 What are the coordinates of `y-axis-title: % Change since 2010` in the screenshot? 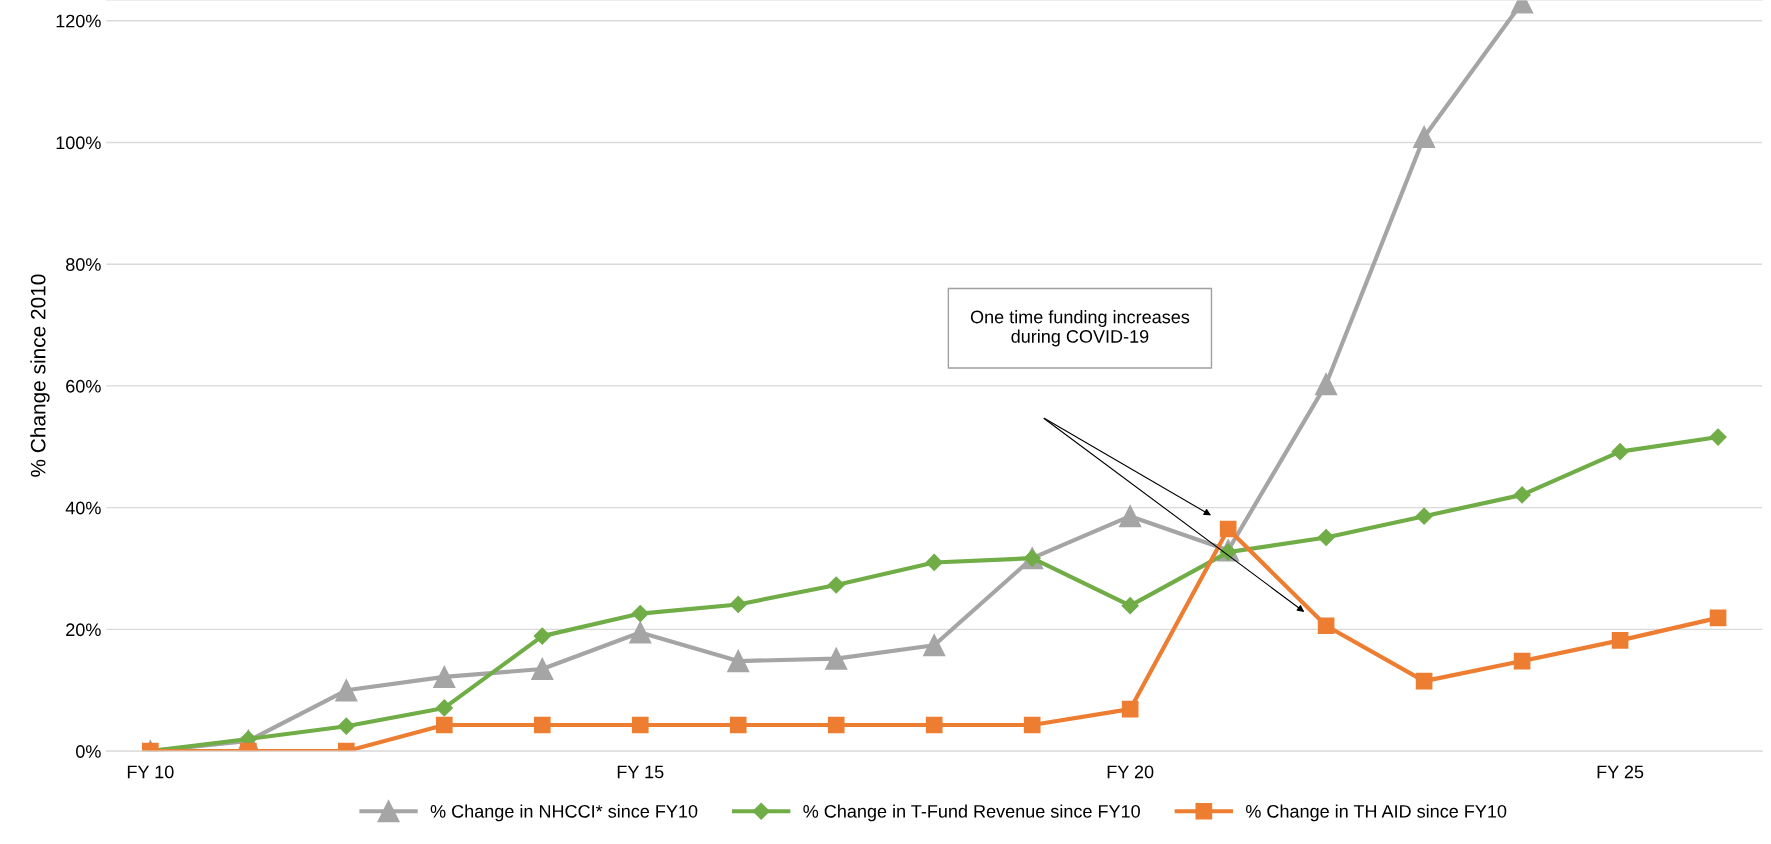 It's located at (40, 375).